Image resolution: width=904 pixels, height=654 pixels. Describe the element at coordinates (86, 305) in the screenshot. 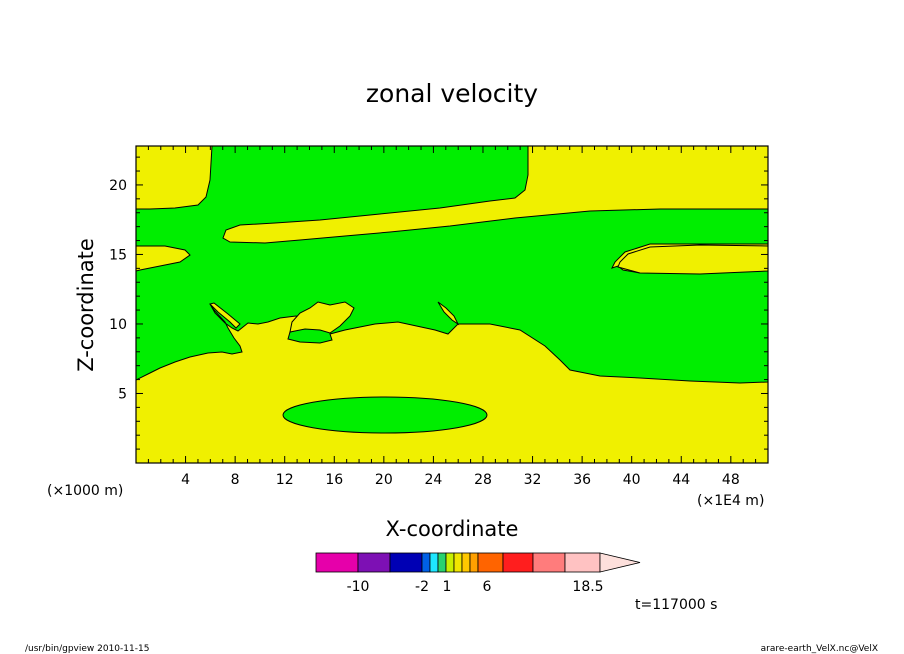

I see `y-axis-label: Z-coordinate` at that location.